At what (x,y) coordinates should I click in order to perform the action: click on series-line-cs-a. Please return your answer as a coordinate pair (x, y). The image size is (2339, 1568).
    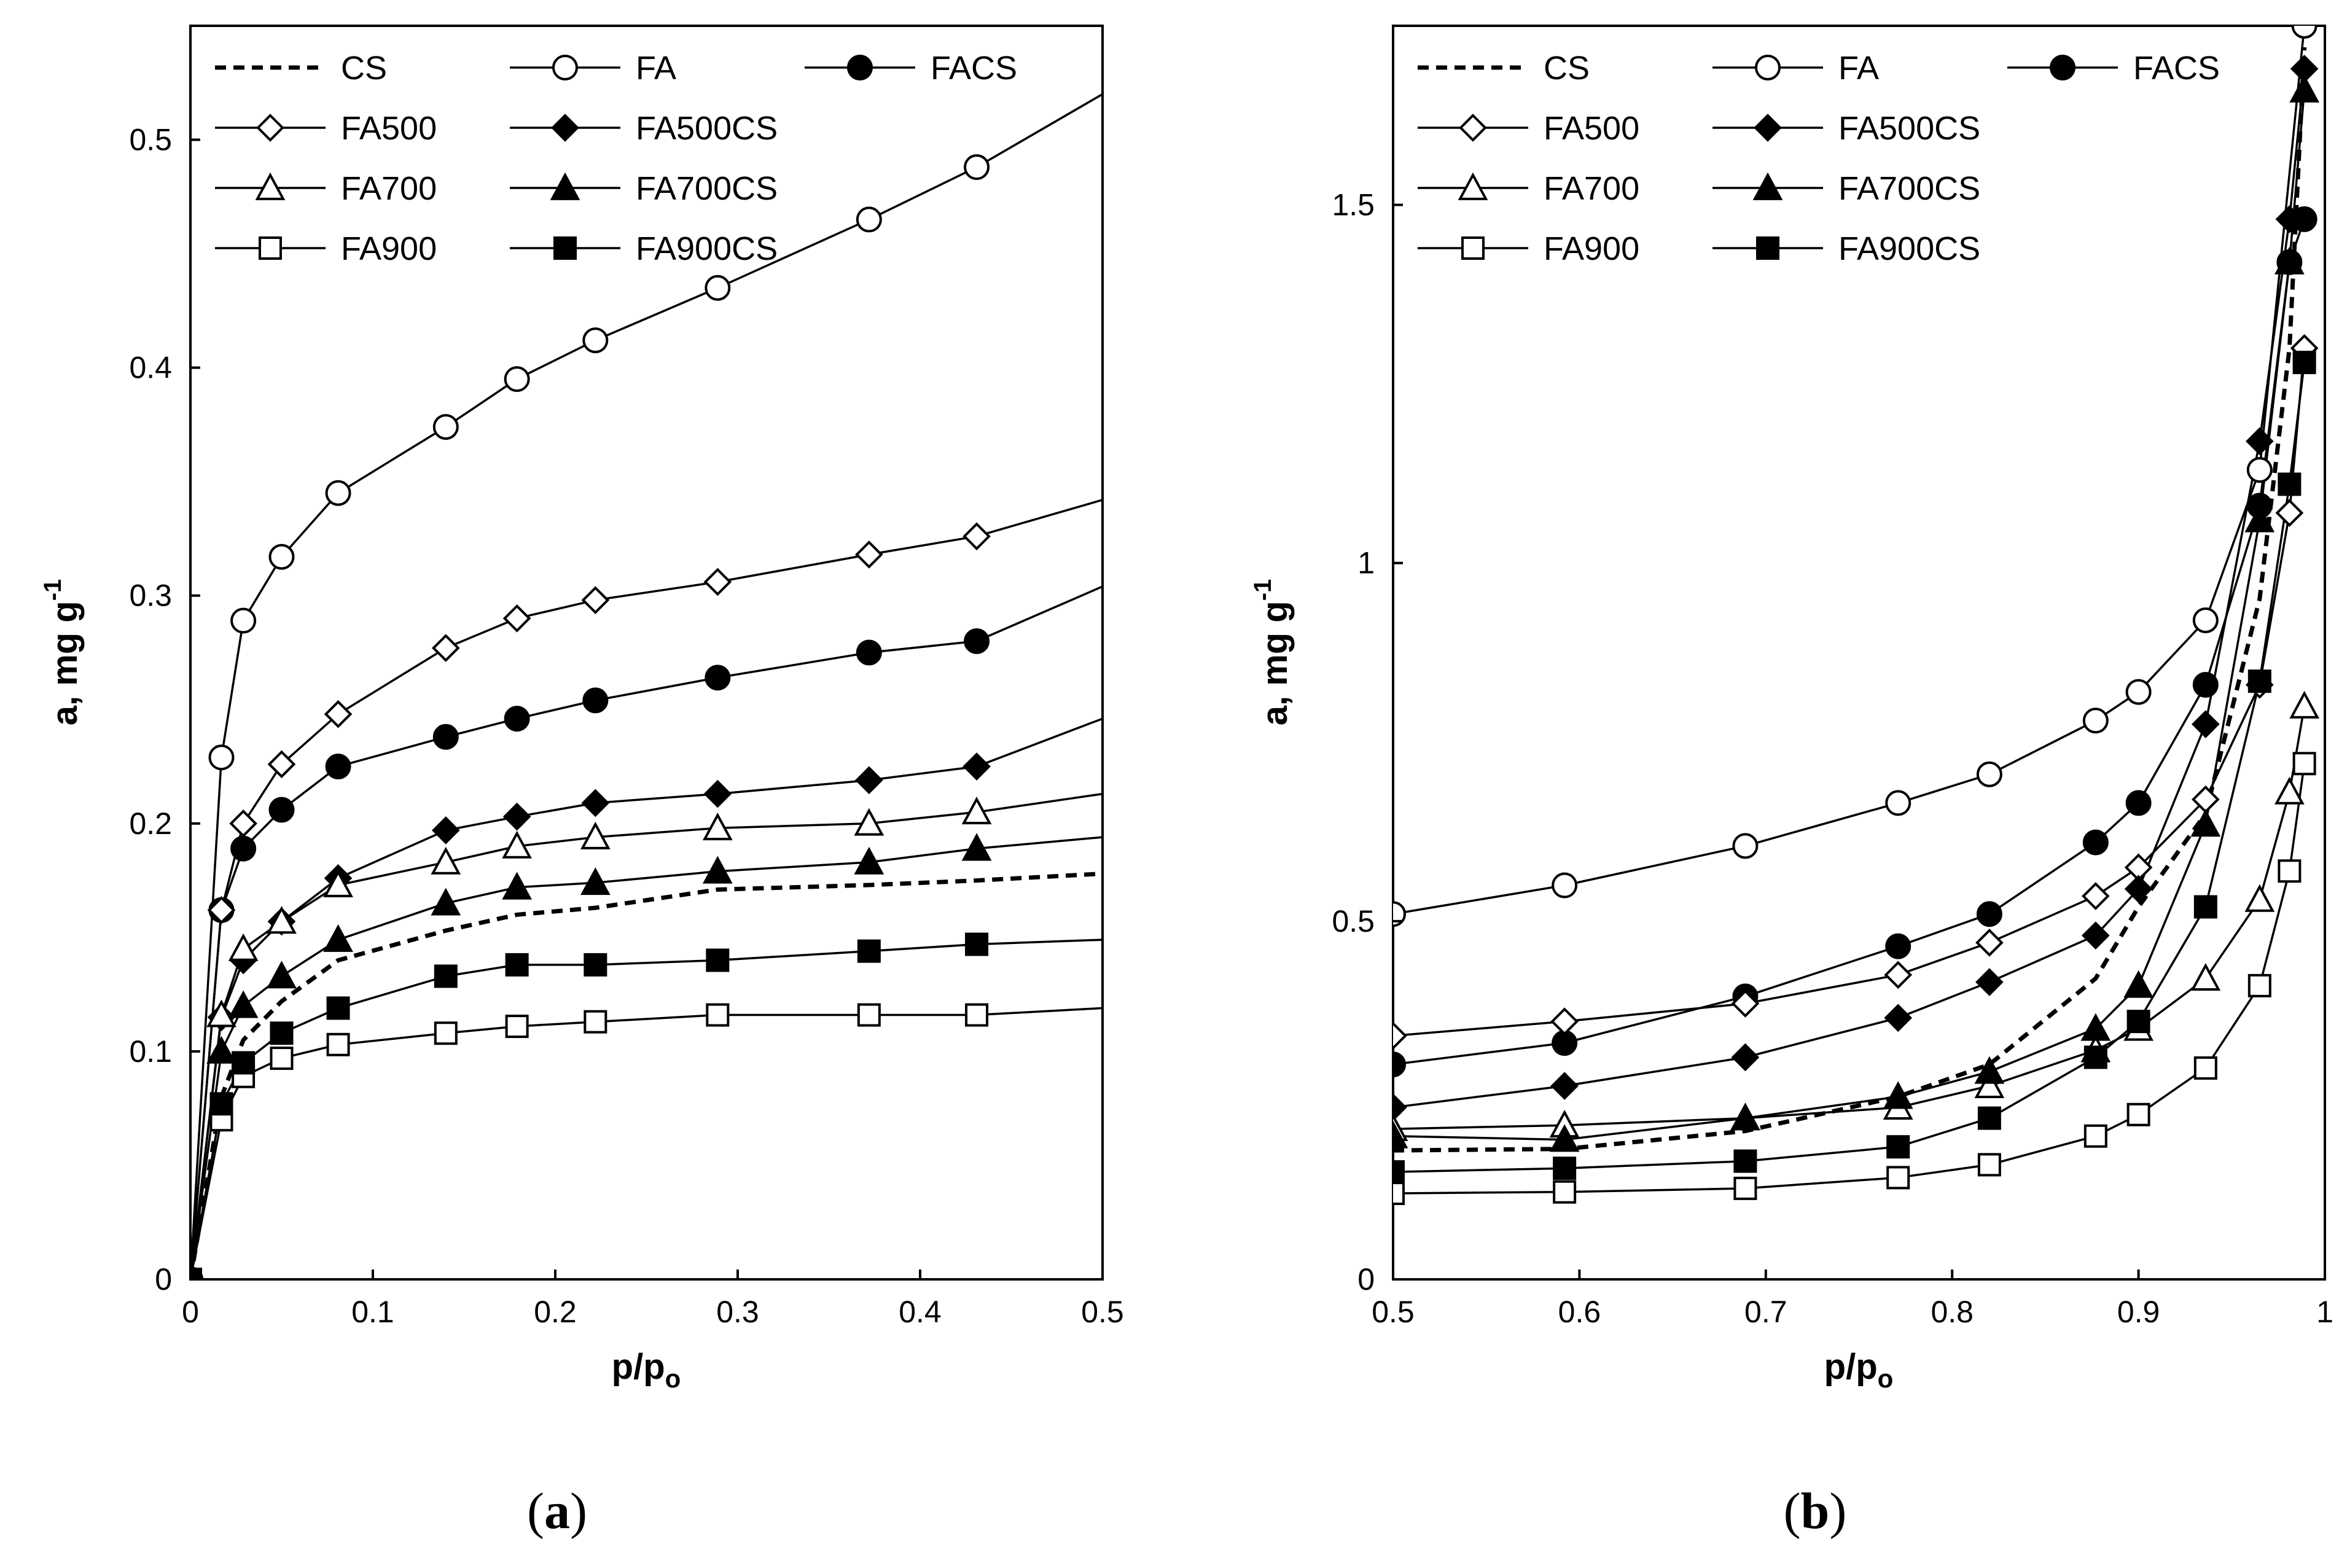
    Looking at the image, I should click on (646, 1075).